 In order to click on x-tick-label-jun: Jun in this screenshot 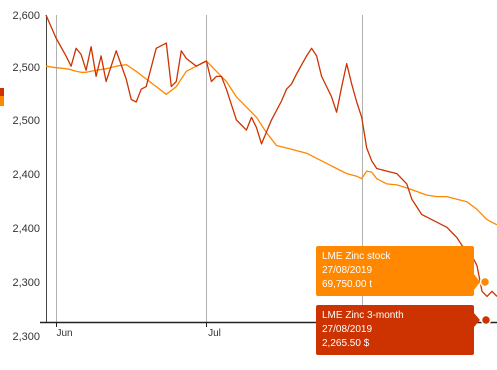, I will do `click(64, 333)`.